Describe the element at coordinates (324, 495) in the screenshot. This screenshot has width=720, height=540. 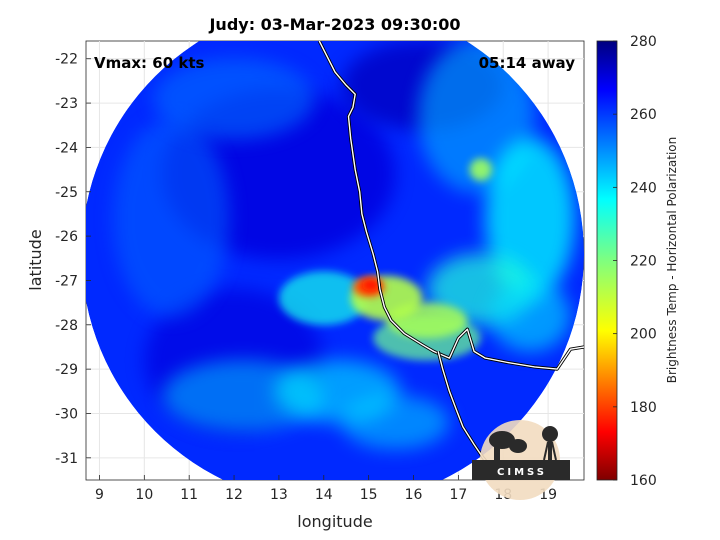
I see `x-tick-label-5: 14` at that location.